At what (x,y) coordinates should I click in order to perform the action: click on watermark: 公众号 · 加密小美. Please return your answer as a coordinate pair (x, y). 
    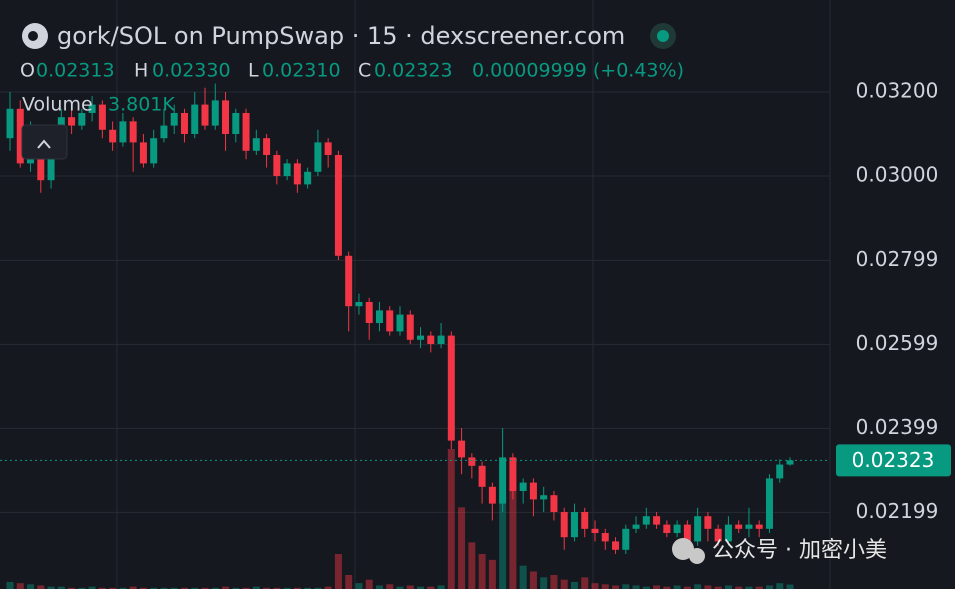
    Looking at the image, I should click on (779, 551).